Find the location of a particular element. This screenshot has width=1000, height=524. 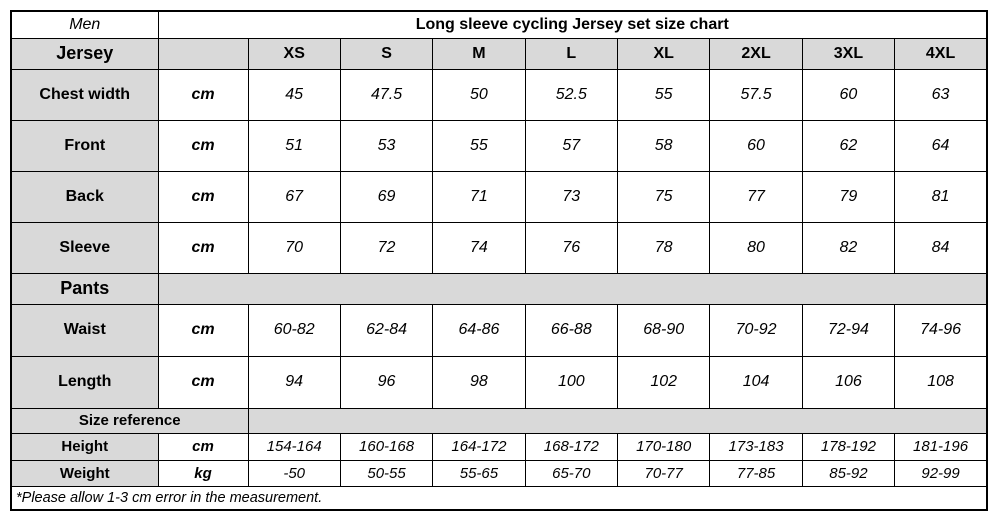

value-cell: 60-82 is located at coordinates (294, 330).